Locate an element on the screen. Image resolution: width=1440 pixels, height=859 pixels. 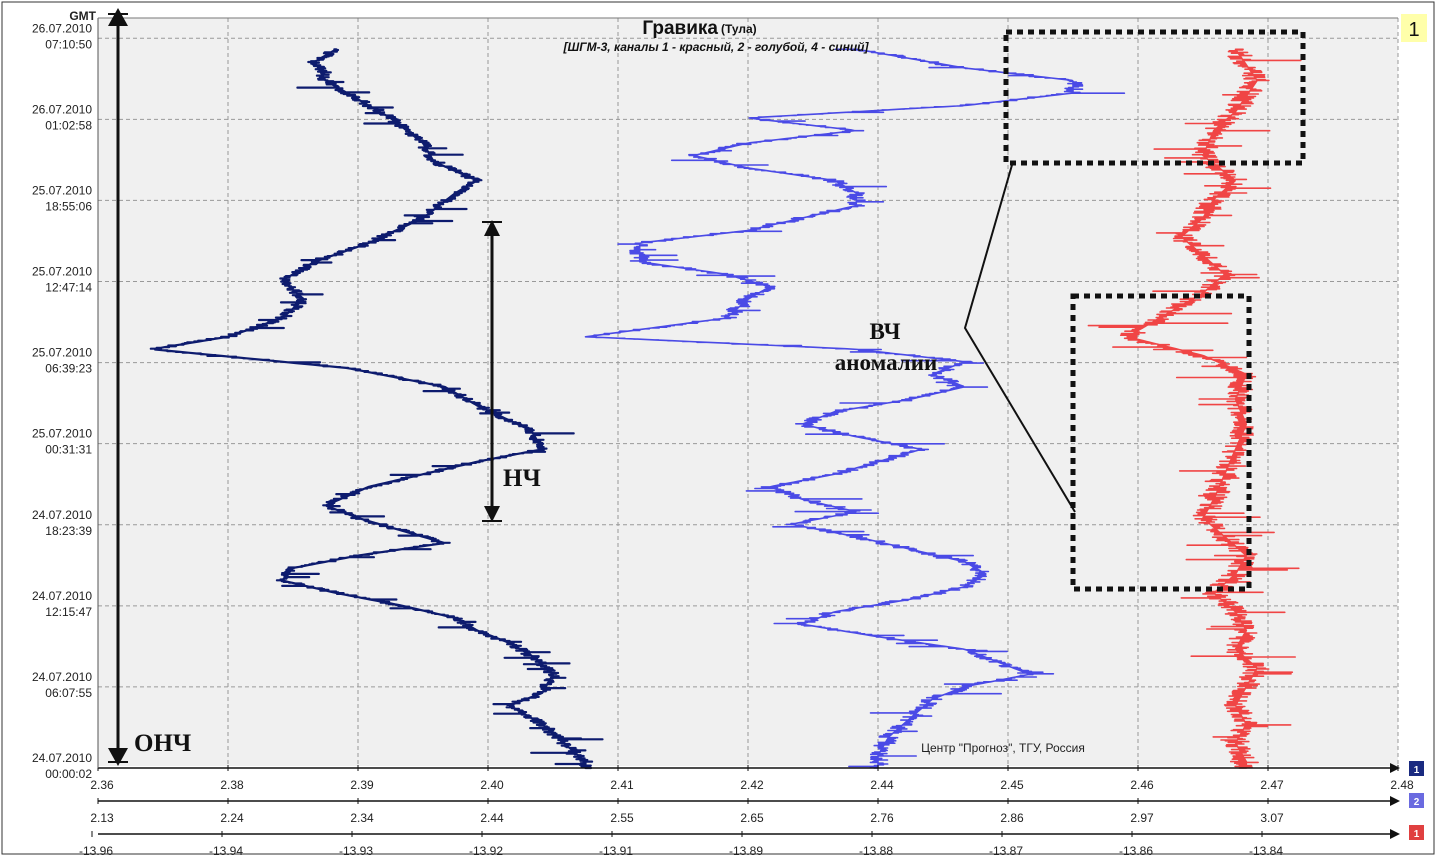
x-tick-label-channel-1: -13.96 is located at coordinates (96, 851).